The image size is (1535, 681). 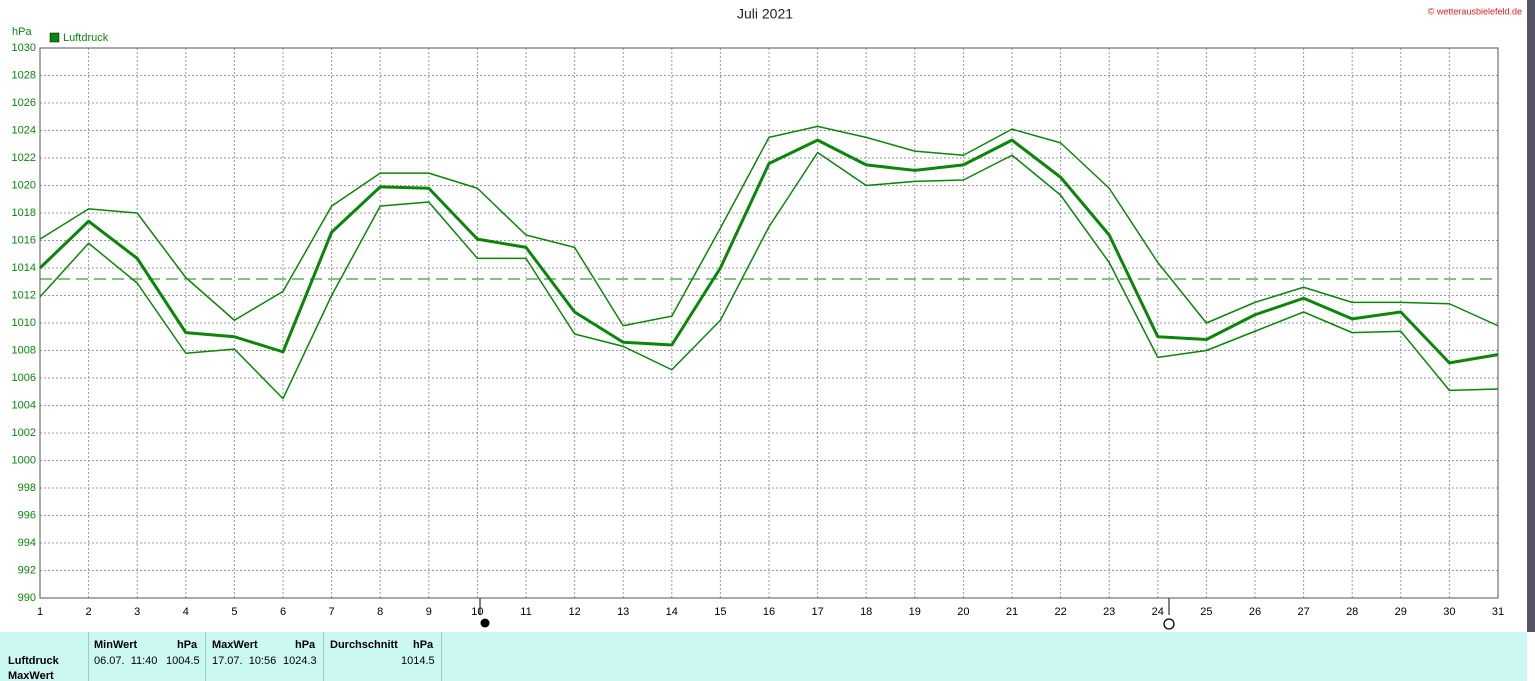 What do you see at coordinates (244, 661) in the screenshot?
I see `cell-time: 17.07. 10:56` at bounding box center [244, 661].